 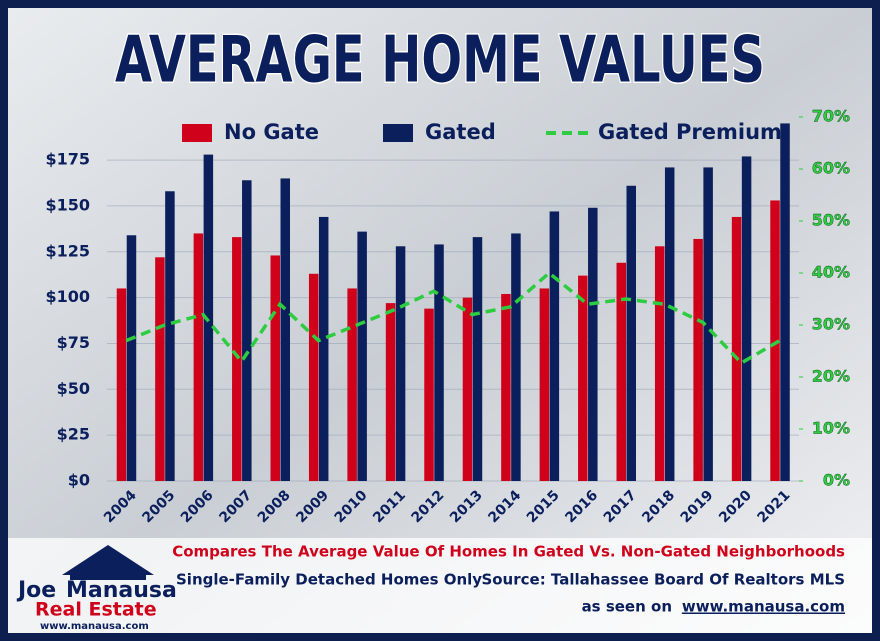 What do you see at coordinates (67, 250) in the screenshot?
I see `y-tick-label: $125` at bounding box center [67, 250].